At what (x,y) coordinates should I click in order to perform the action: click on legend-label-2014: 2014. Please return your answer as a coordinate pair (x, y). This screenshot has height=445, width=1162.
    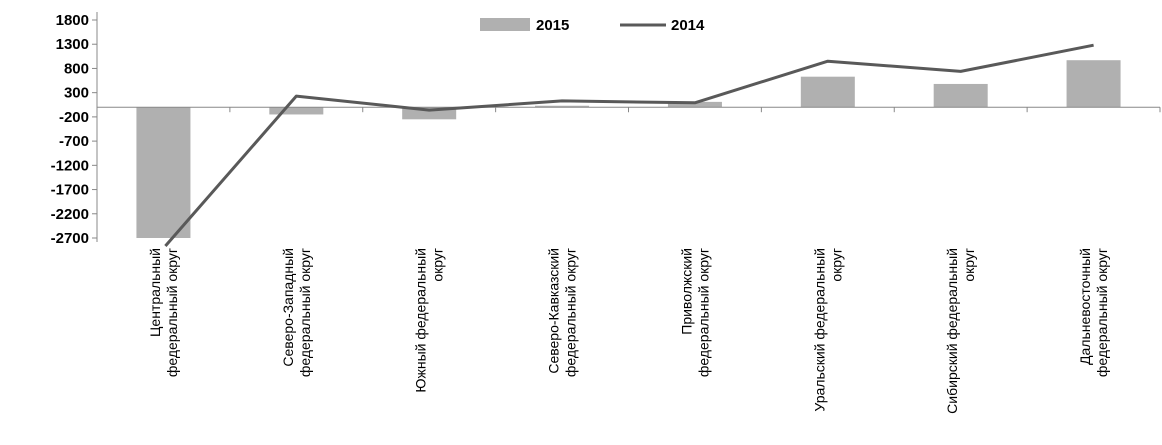
    Looking at the image, I should click on (688, 25).